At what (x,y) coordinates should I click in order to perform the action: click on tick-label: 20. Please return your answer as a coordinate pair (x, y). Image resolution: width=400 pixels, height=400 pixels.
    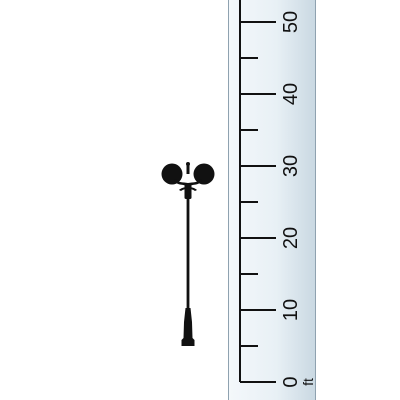
    Looking at the image, I should click on (291, 238).